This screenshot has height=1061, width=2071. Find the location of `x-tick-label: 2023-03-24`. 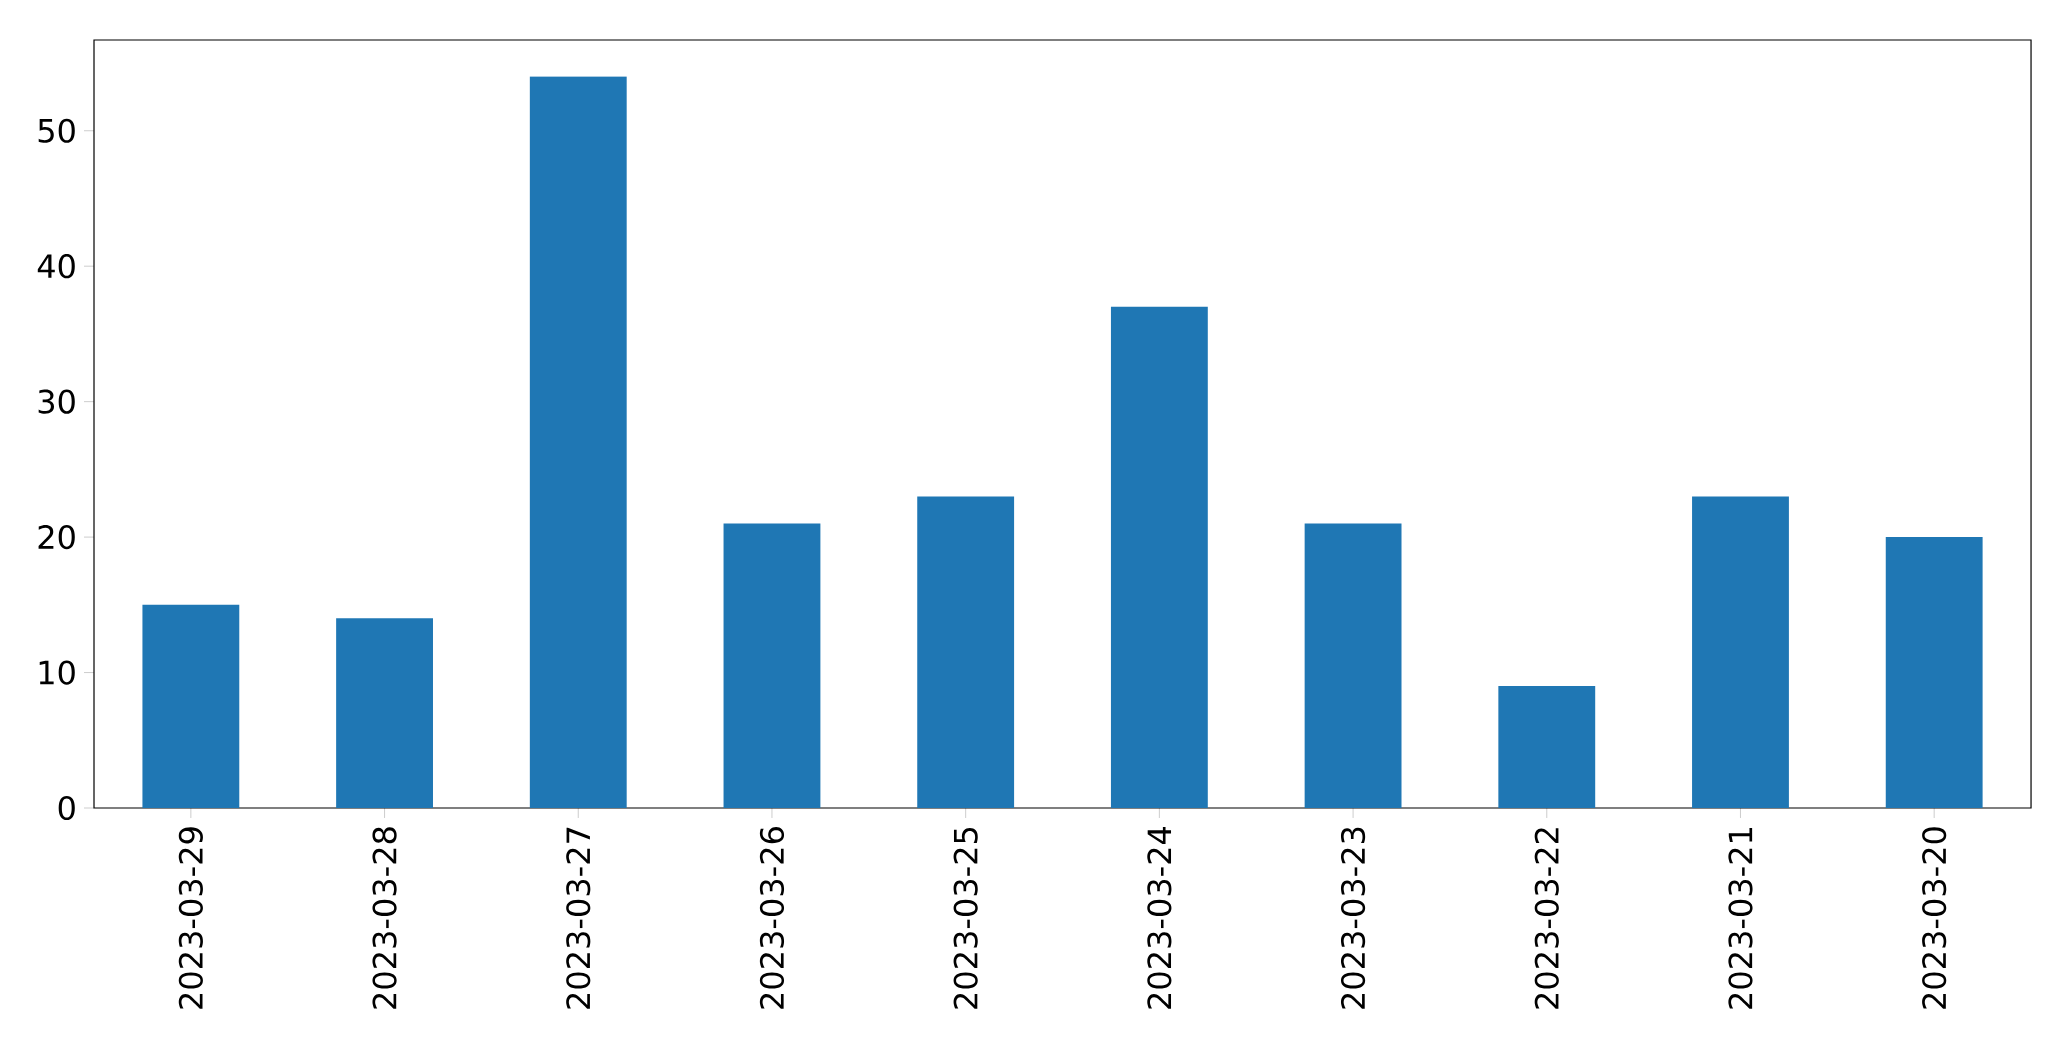

x-tick-label: 2023-03-24 is located at coordinates (1159, 917).